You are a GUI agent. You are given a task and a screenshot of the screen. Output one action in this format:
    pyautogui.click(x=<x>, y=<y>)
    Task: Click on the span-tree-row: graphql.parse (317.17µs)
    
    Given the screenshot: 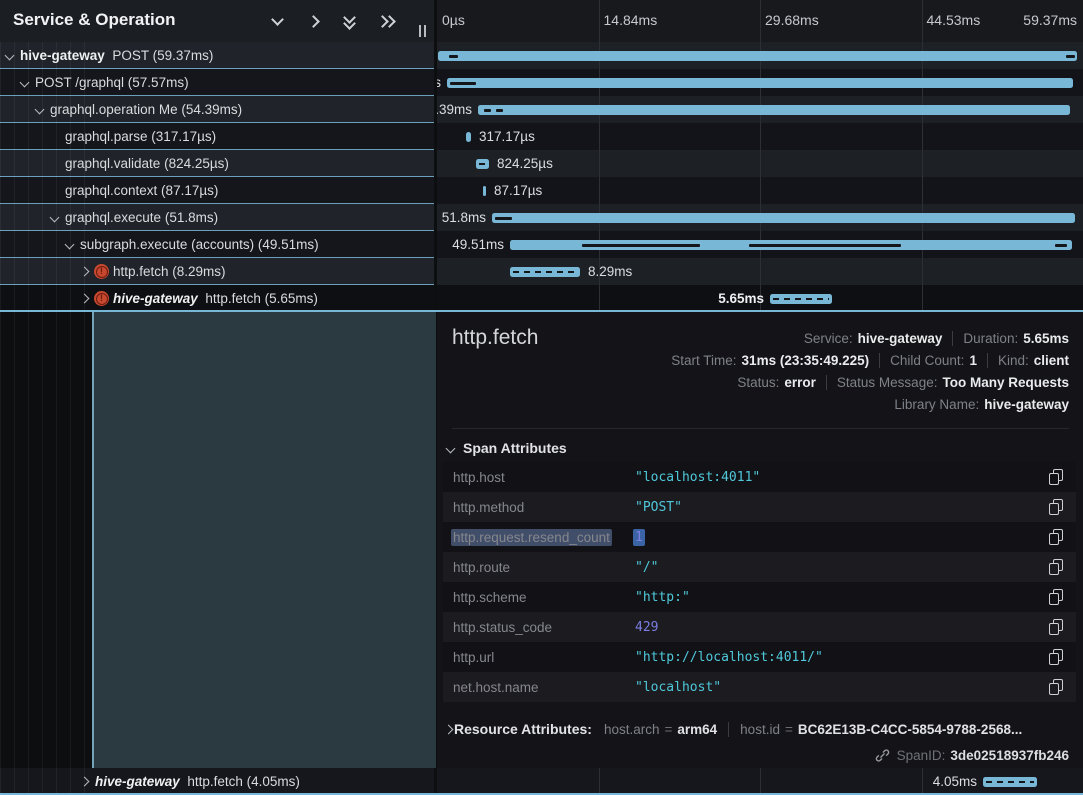 What is the action you would take?
    pyautogui.click(x=217, y=136)
    